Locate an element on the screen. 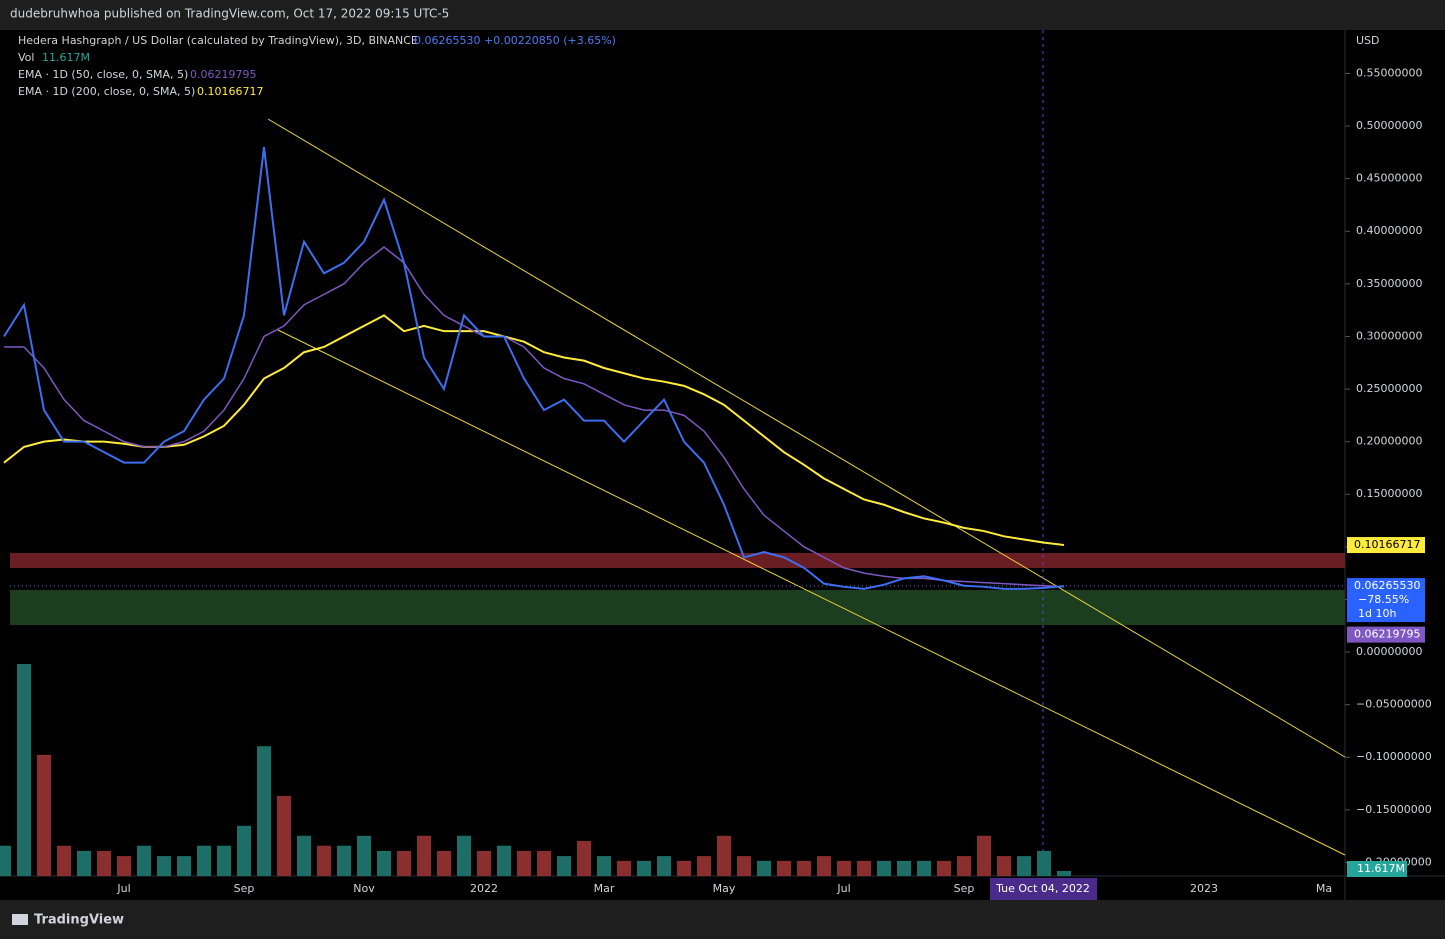  y-tick-label: 0.45000000 is located at coordinates (1389, 178).